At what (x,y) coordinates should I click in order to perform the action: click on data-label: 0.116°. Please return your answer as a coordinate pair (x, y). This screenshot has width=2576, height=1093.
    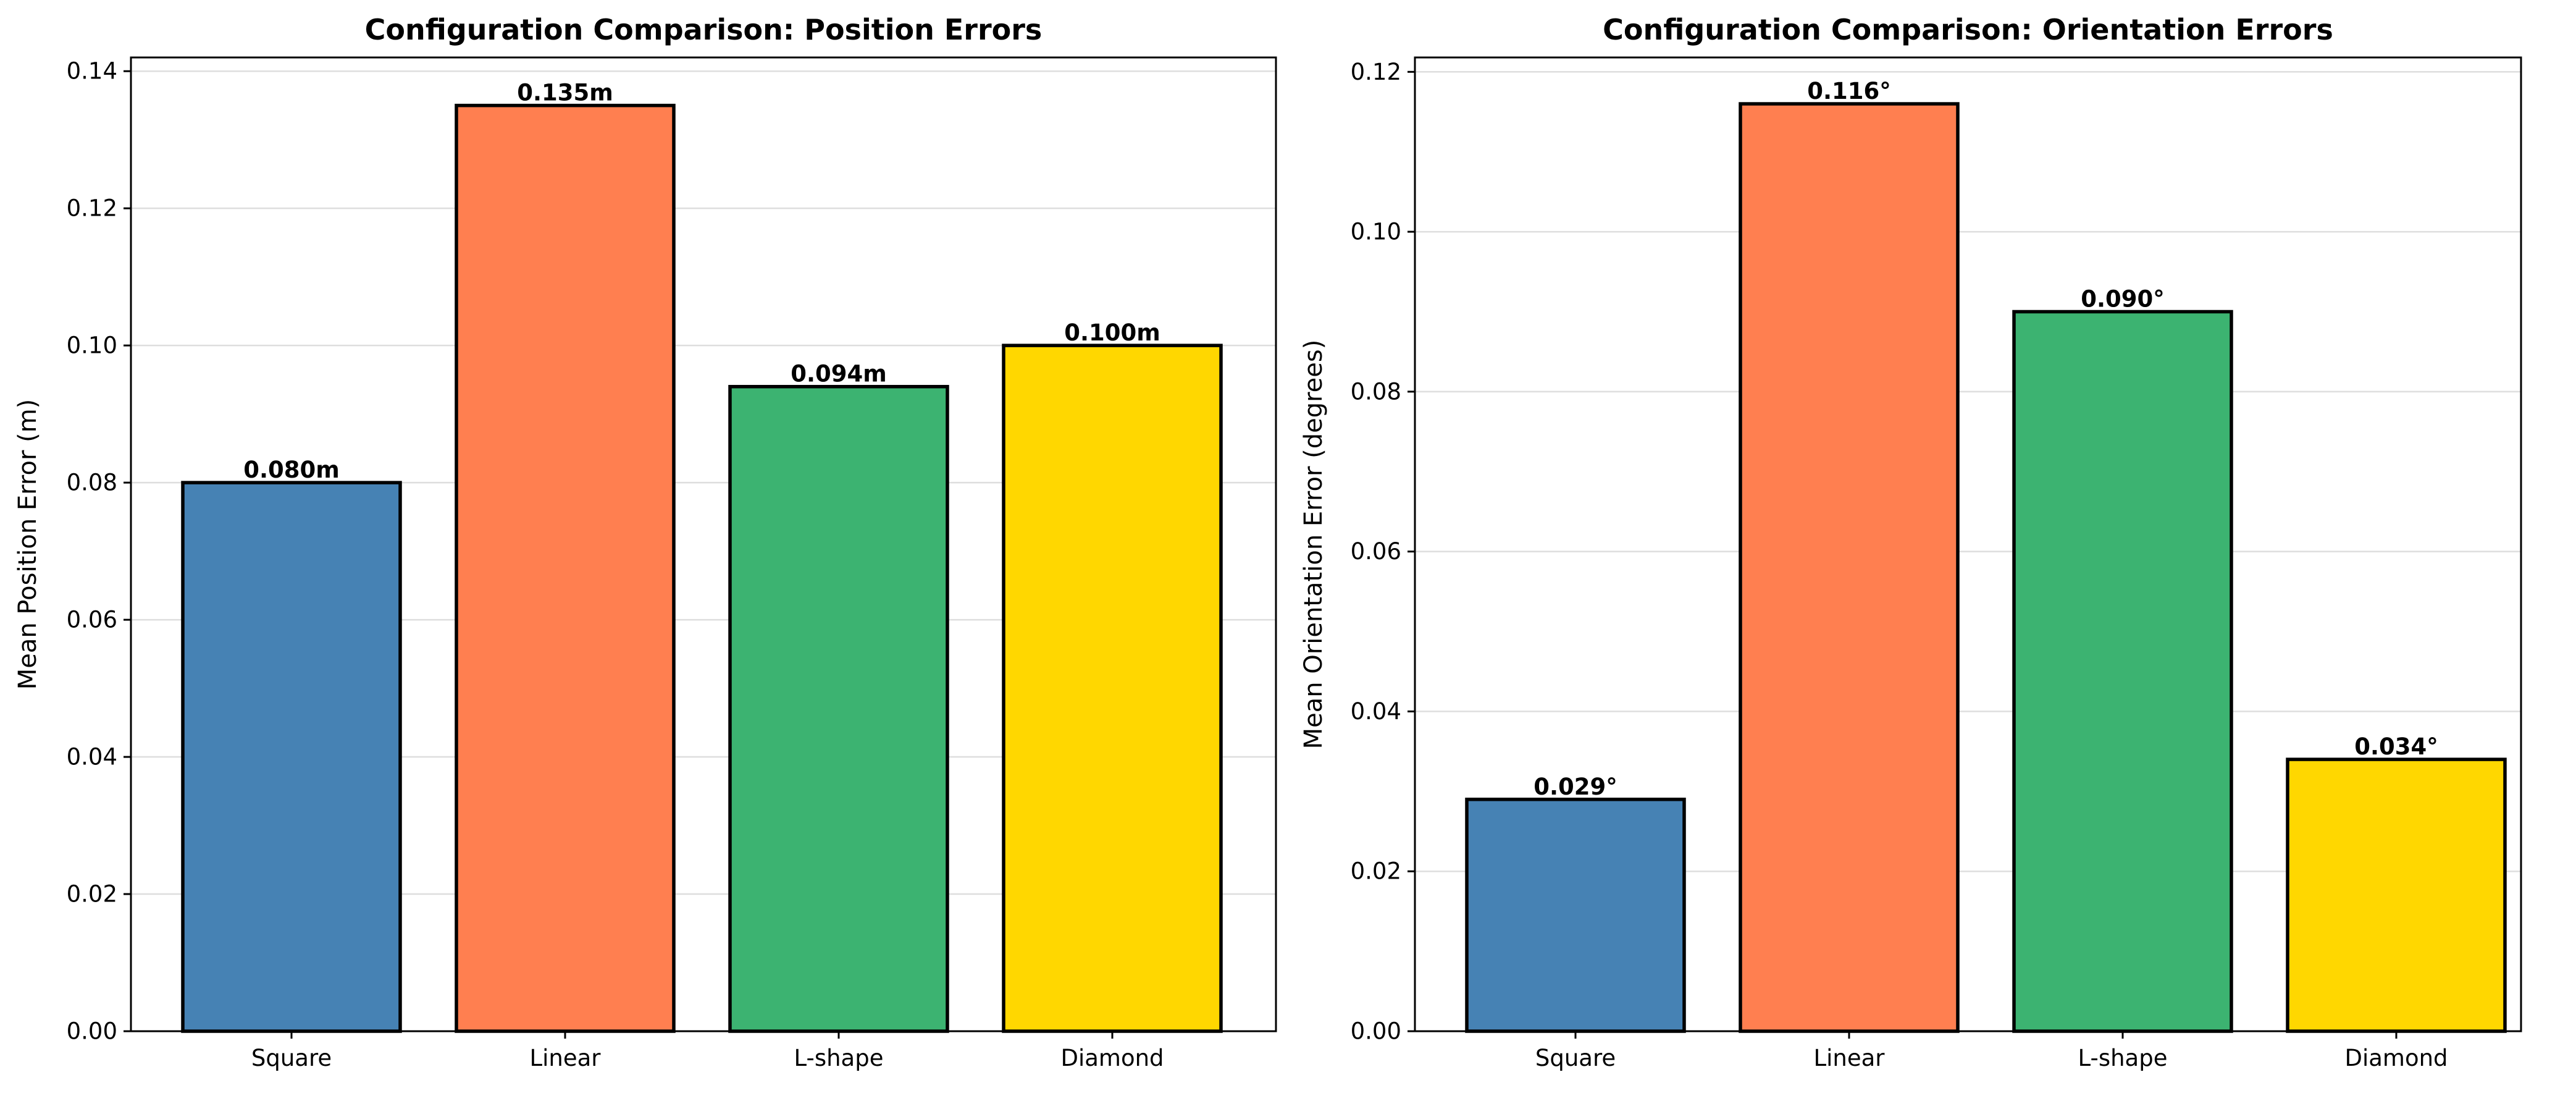
    Looking at the image, I should click on (1849, 91).